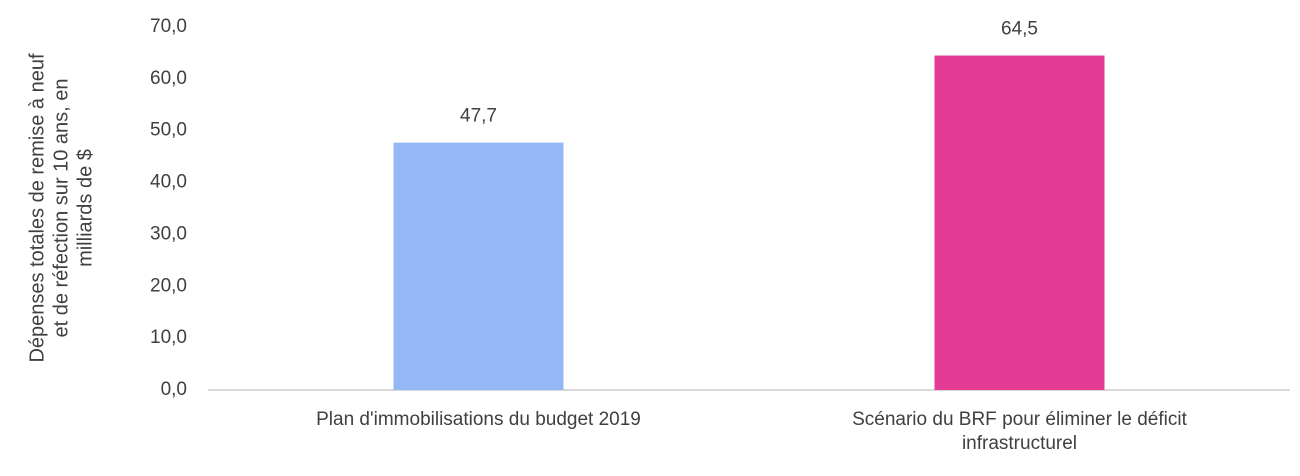 The height and width of the screenshot is (476, 1300). Describe the element at coordinates (85, 208) in the screenshot. I see `y-axis-title: milliards de $` at that location.